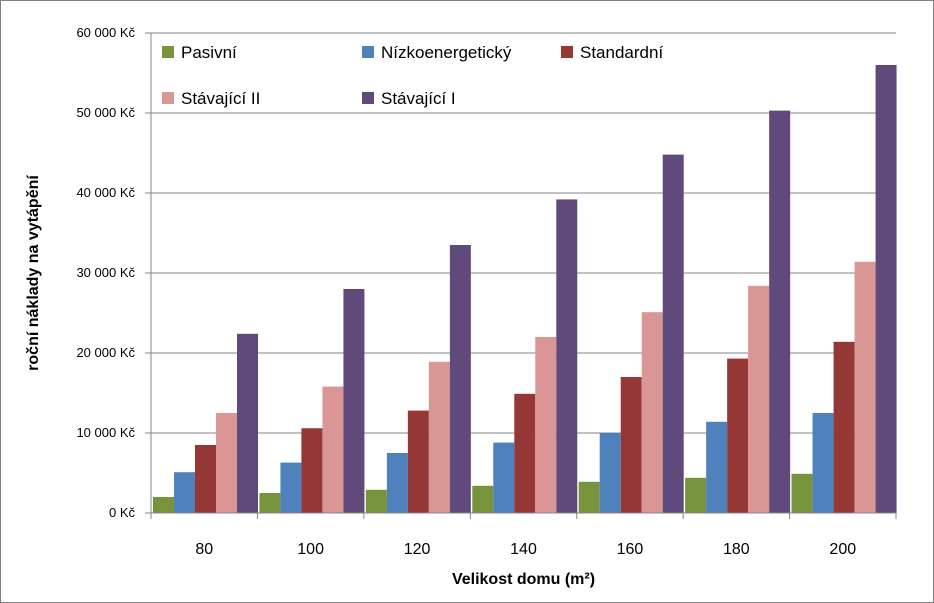  I want to click on x-tick-label: 80, so click(204, 549).